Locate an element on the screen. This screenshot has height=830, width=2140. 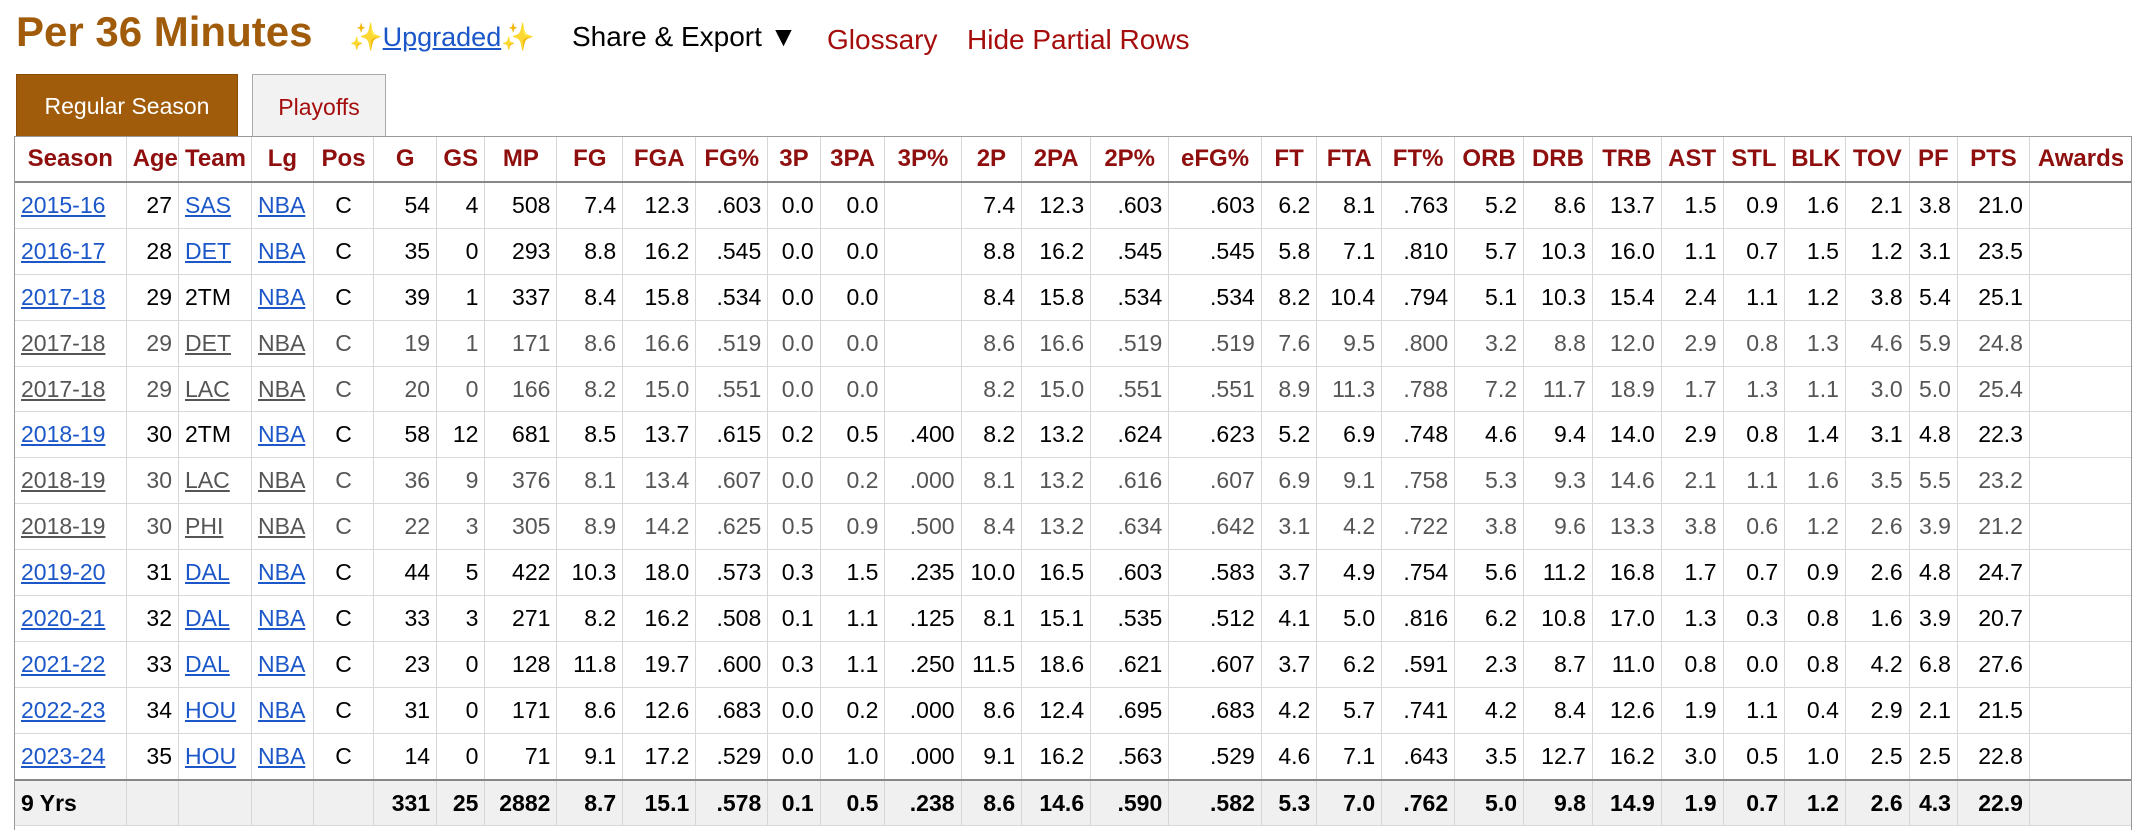
cell-season: 2020-21 is located at coordinates (71, 618).